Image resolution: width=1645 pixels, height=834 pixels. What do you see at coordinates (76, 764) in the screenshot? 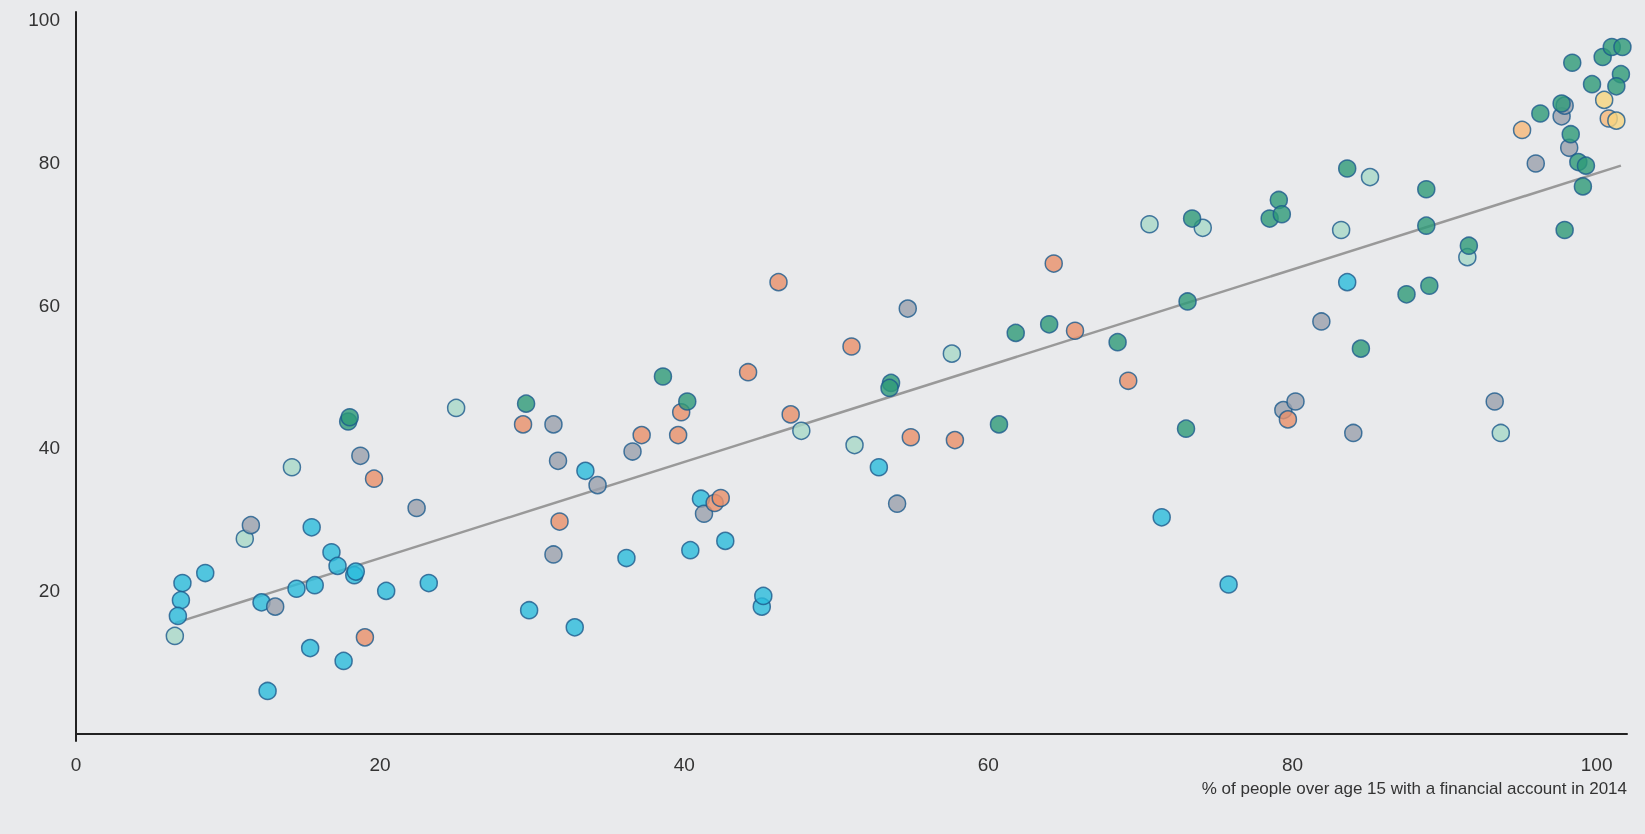
I see `x-tick-label: 0` at bounding box center [76, 764].